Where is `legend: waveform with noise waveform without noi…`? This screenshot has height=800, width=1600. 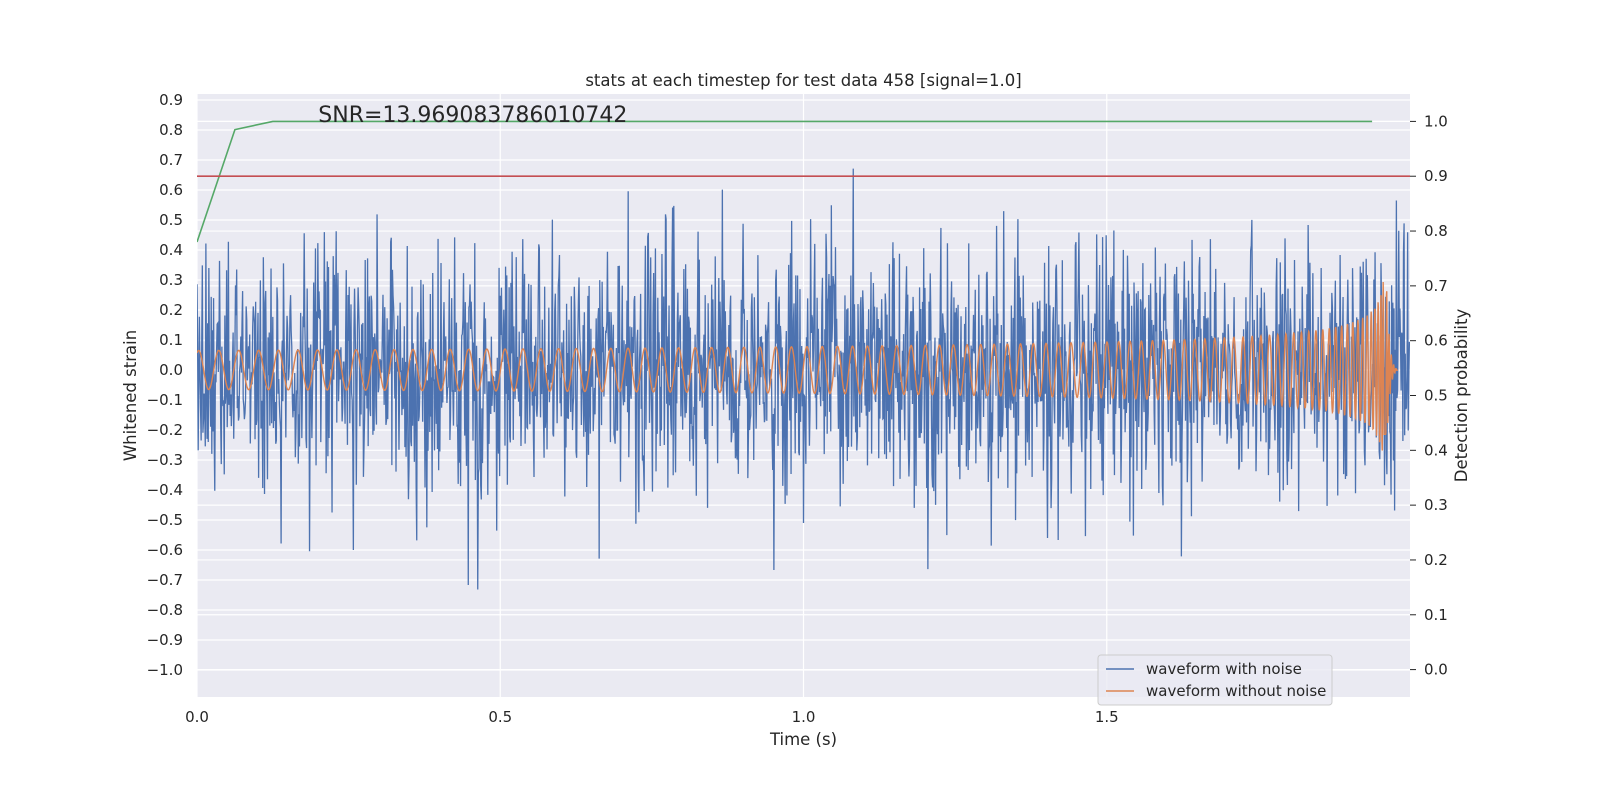 legend: waveform with noise waveform without noi… is located at coordinates (1215, 680).